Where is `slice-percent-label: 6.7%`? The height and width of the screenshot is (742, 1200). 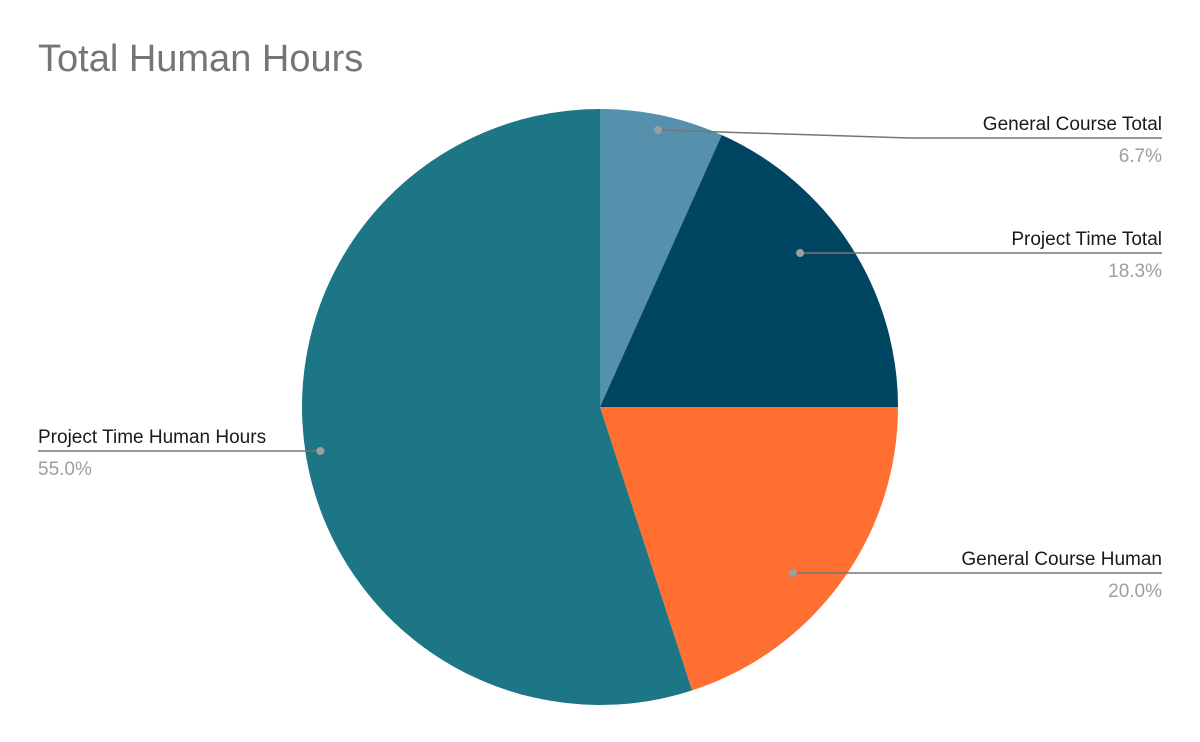
slice-percent-label: 6.7% is located at coordinates (1140, 156).